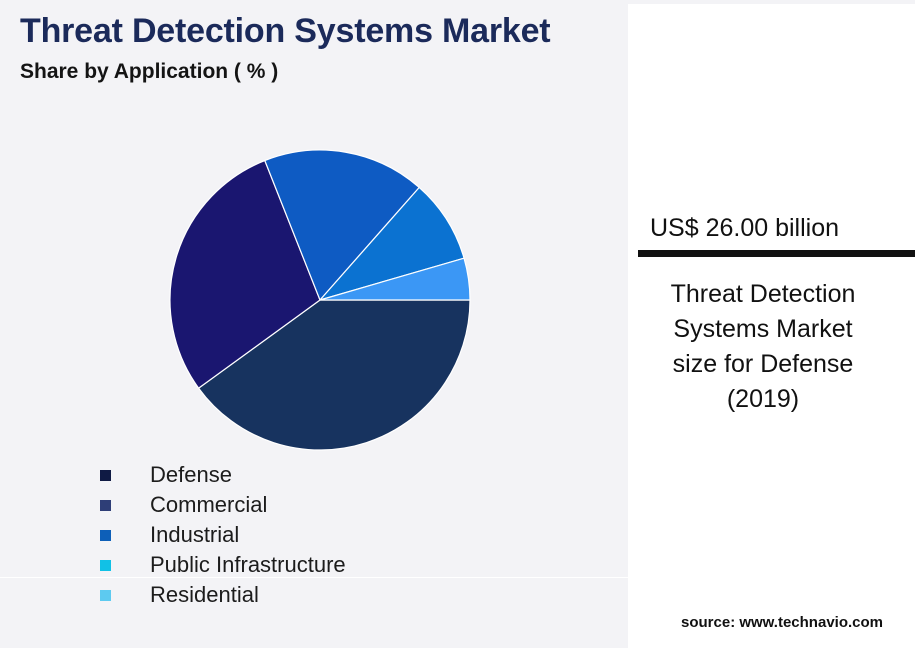  I want to click on pie-slice-public-infrastructure, so click(392, 243).